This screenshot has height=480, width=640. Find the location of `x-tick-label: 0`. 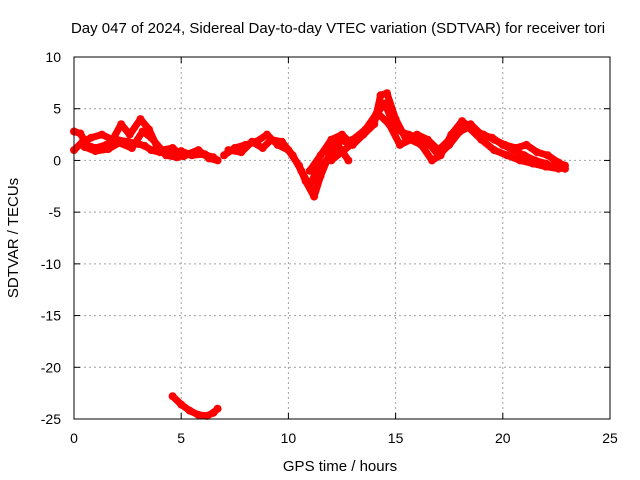

x-tick-label: 0 is located at coordinates (74, 438).